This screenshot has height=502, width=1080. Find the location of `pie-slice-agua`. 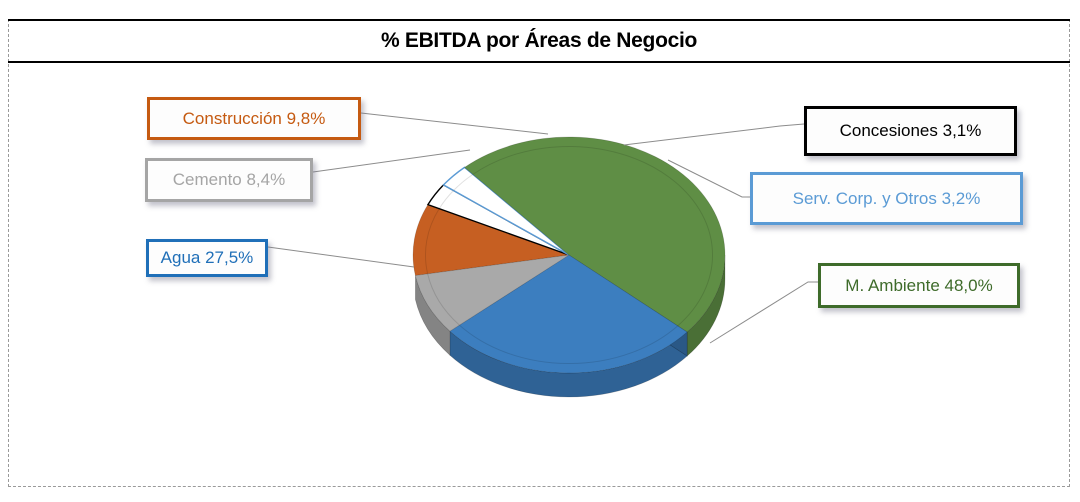

pie-slice-agua is located at coordinates (568, 314).